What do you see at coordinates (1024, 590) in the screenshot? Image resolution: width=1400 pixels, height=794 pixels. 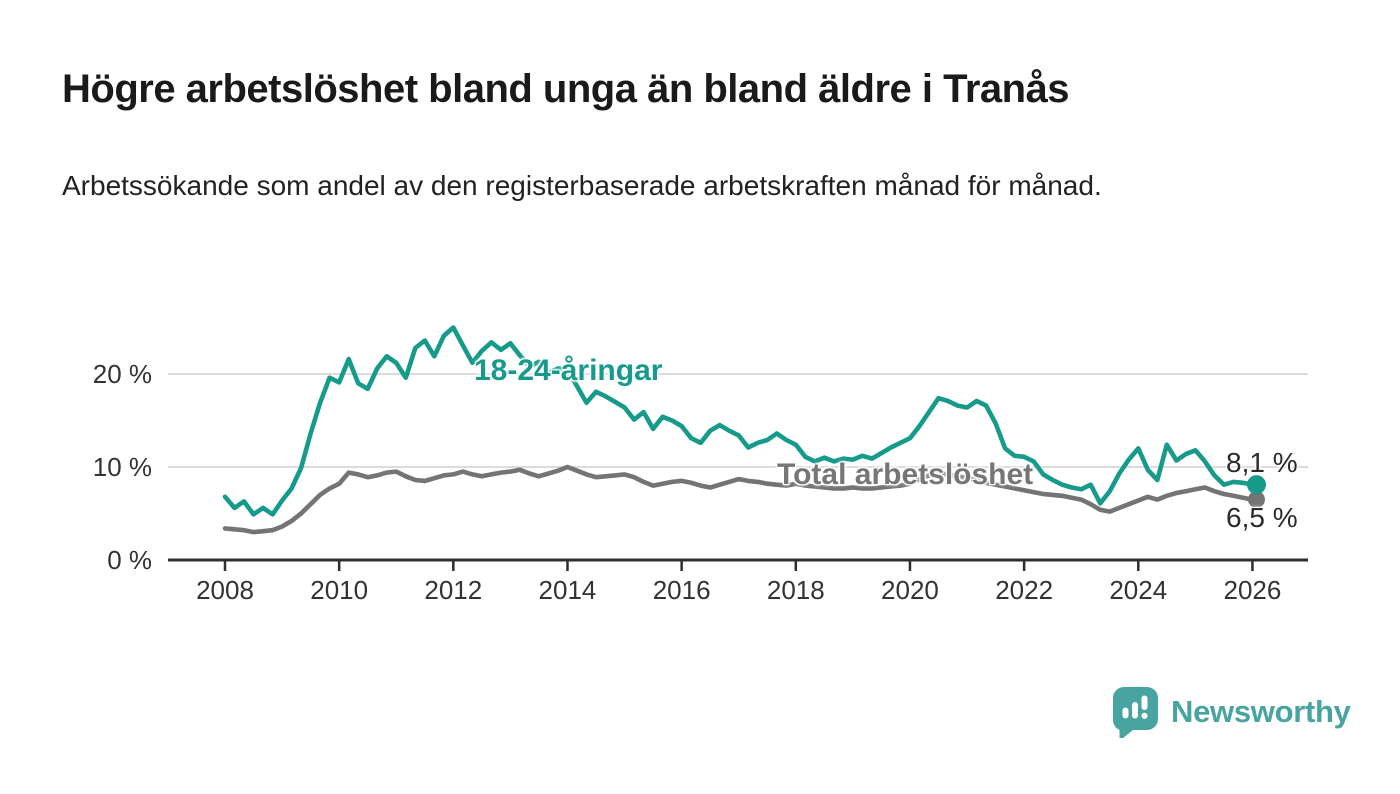 I see `x-tick-label: 2022` at bounding box center [1024, 590].